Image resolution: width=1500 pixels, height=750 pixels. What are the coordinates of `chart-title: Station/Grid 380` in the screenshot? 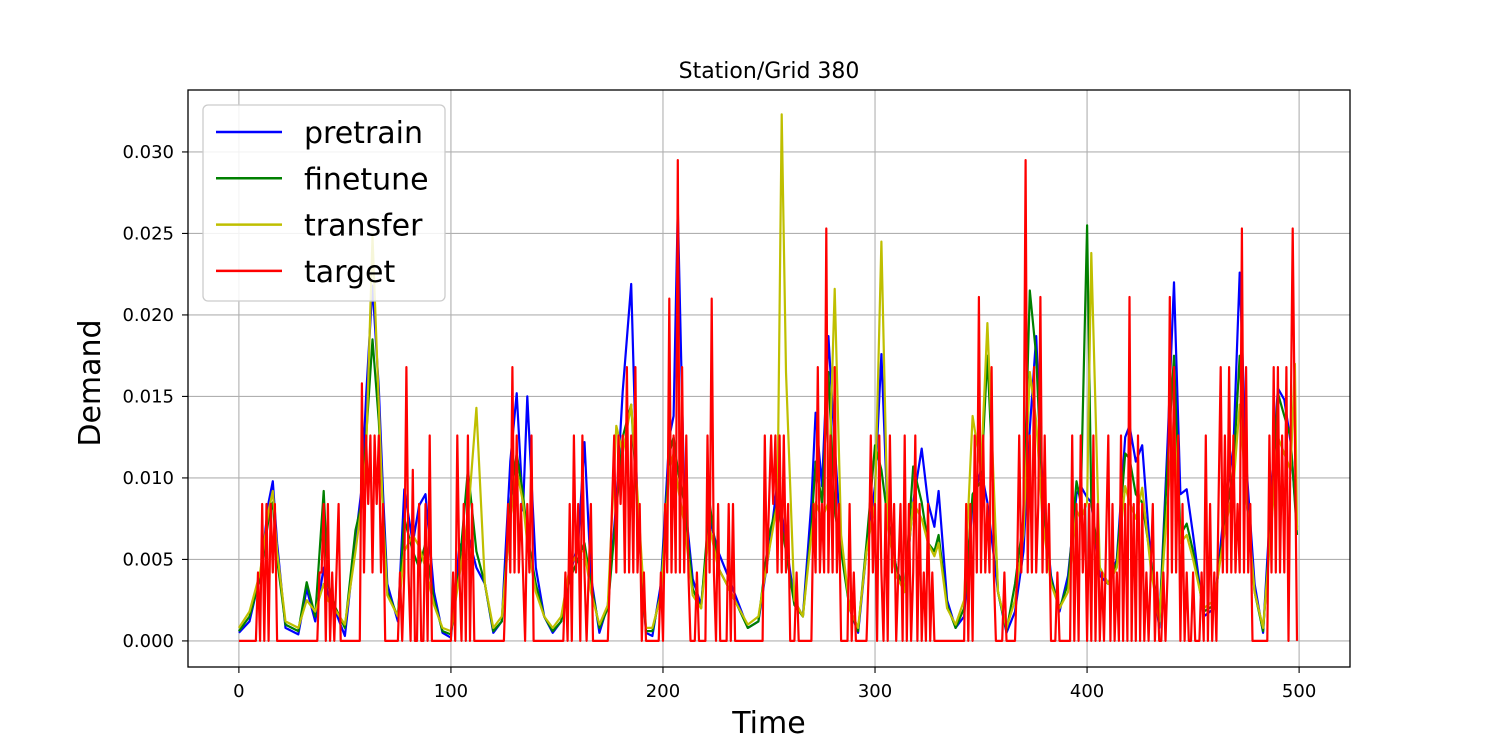 It's located at (769, 71).